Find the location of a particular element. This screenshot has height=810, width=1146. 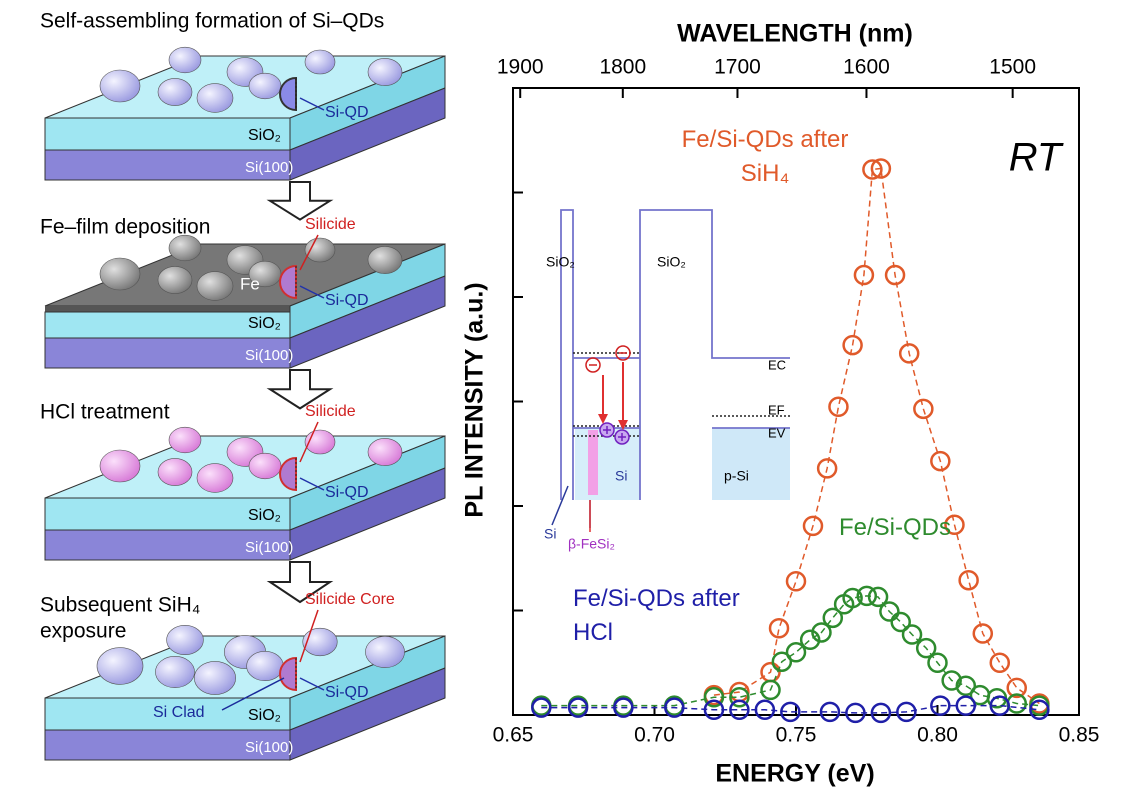

x2-tick-label: 1900 is located at coordinates (520, 67).